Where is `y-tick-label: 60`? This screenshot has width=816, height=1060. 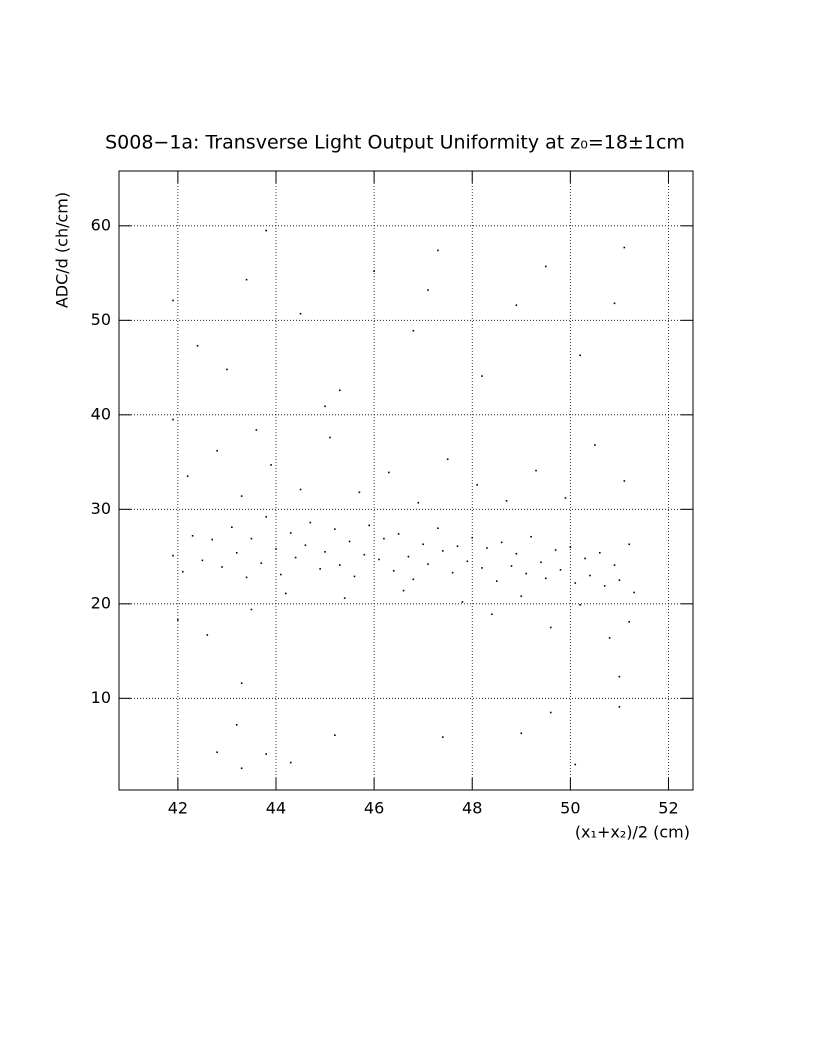 y-tick-label: 60 is located at coordinates (101, 224).